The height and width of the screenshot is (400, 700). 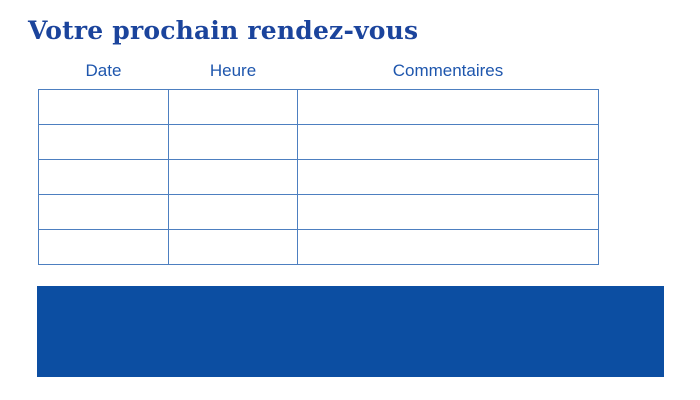 I want to click on header-row: Date Heure Commentaires, so click(x=319, y=73).